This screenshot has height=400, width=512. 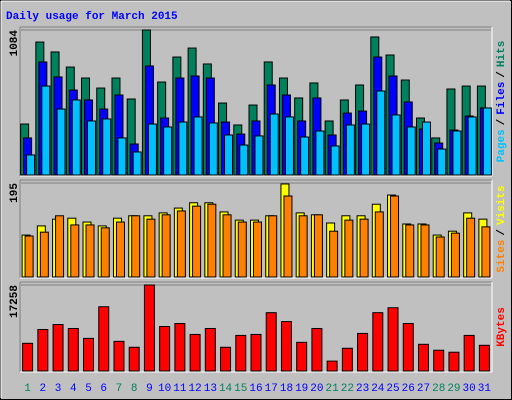 I want to click on x-tick-label: 13, so click(x=210, y=389).